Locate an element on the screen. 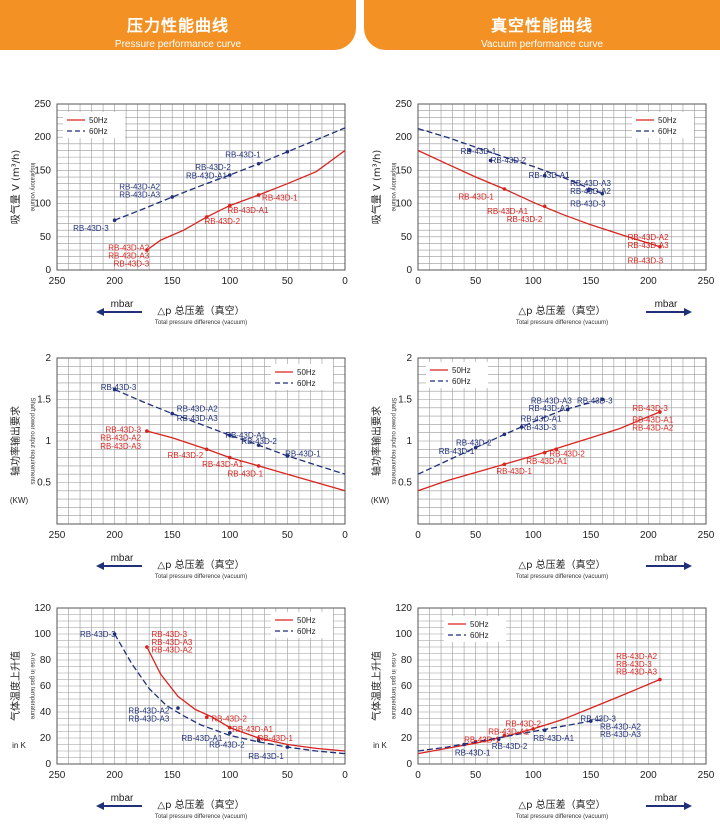  vacuum-banner-subtitle: Vacuum performance curve is located at coordinates (542, 44).